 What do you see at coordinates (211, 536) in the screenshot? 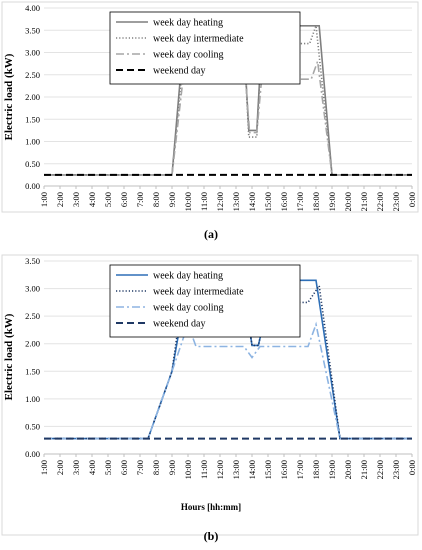
I see `panel-label: (b)` at bounding box center [211, 536].